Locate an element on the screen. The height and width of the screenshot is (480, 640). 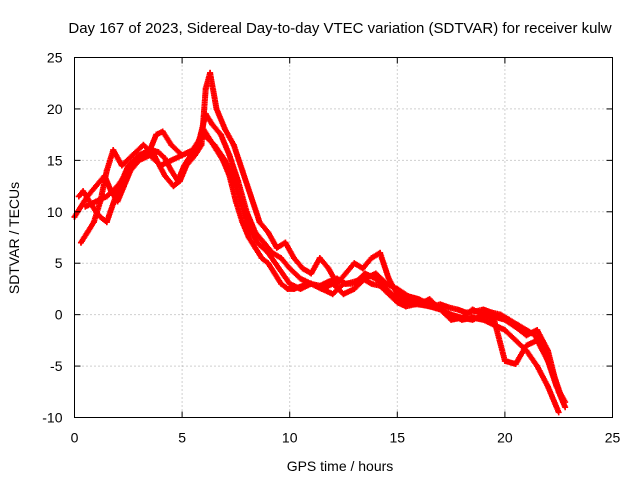
x-tick-label: 5 is located at coordinates (182, 438).